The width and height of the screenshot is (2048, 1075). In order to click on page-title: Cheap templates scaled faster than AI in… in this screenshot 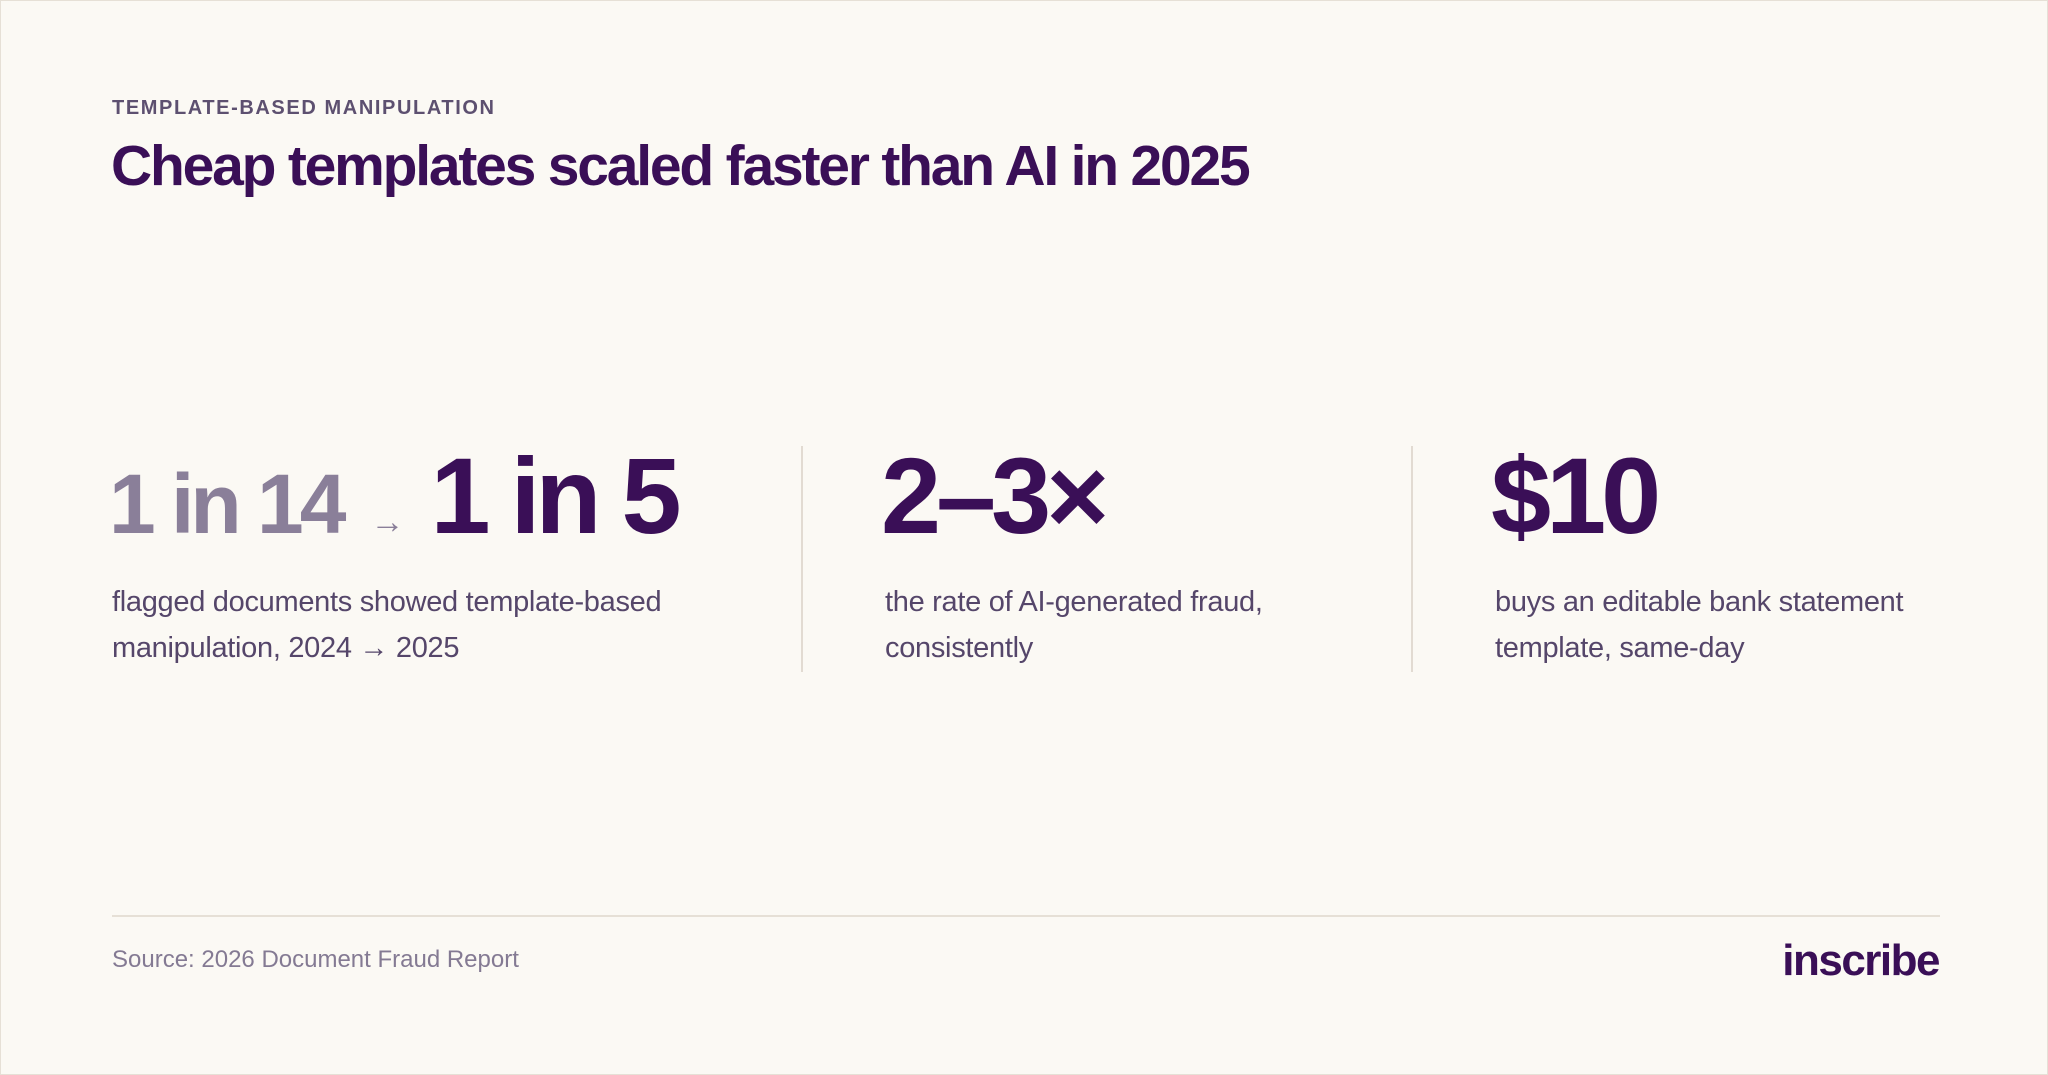, I will do `click(681, 166)`.